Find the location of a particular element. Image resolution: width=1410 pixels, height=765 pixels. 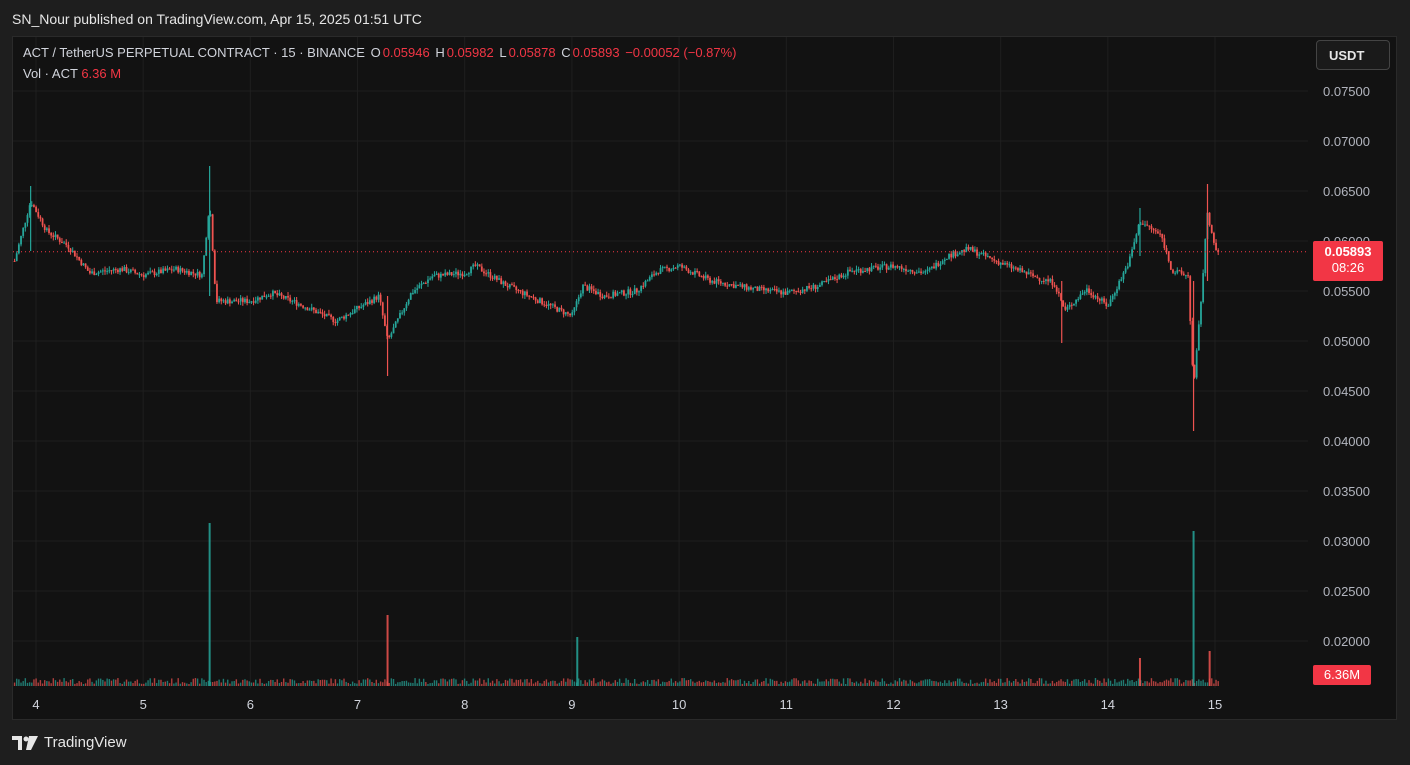

tradingview-logo: TradingView is located at coordinates (69, 742).